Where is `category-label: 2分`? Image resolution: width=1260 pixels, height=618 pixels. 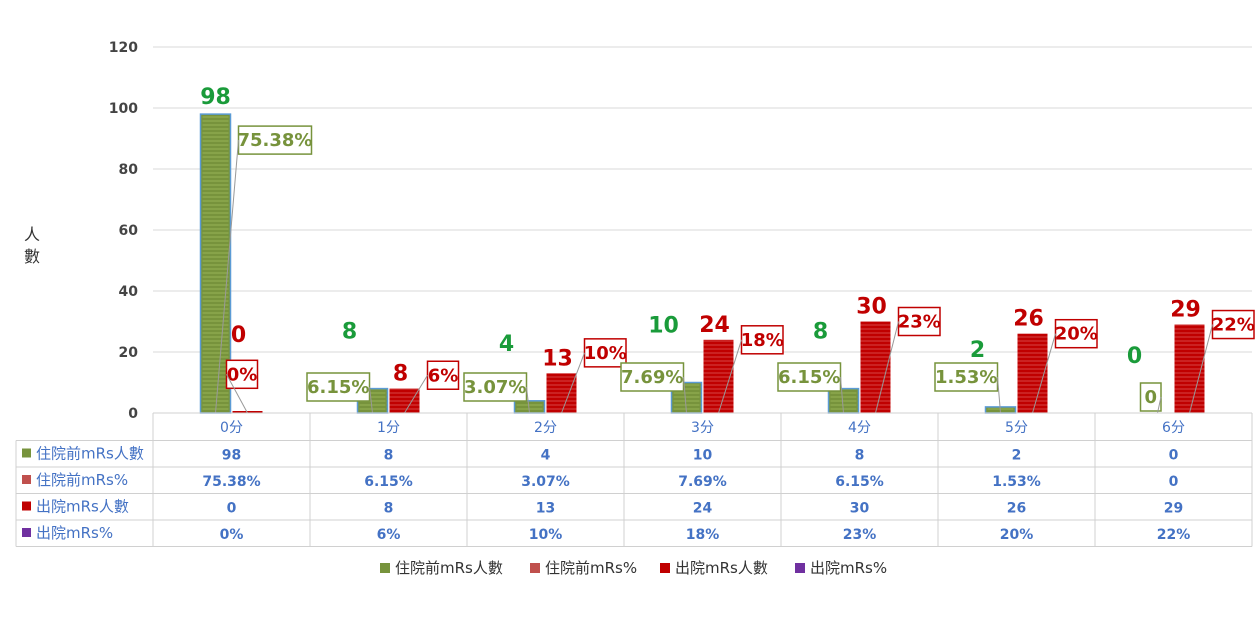 category-label: 2分 is located at coordinates (545, 428).